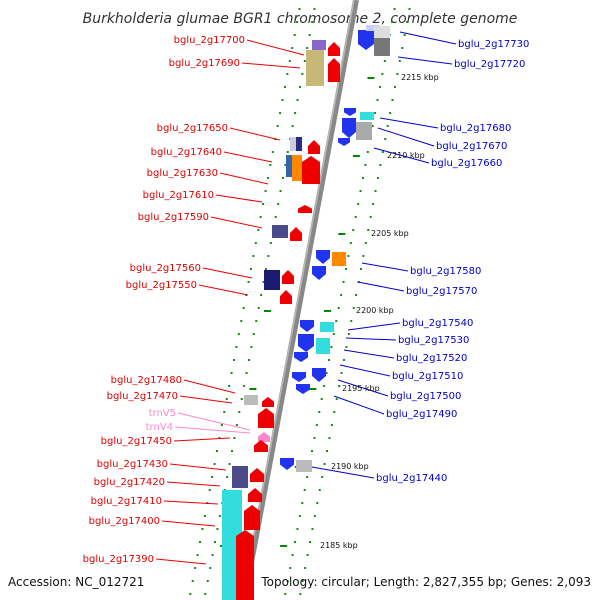  I want to click on gene-label: bglu_2g17610, so click(178, 195).